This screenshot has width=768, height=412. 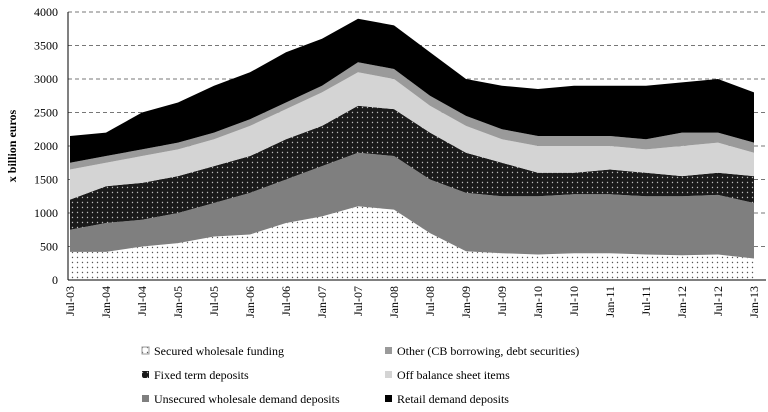 What do you see at coordinates (214, 301) in the screenshot?
I see `x-tick-label: Jul-05` at bounding box center [214, 301].